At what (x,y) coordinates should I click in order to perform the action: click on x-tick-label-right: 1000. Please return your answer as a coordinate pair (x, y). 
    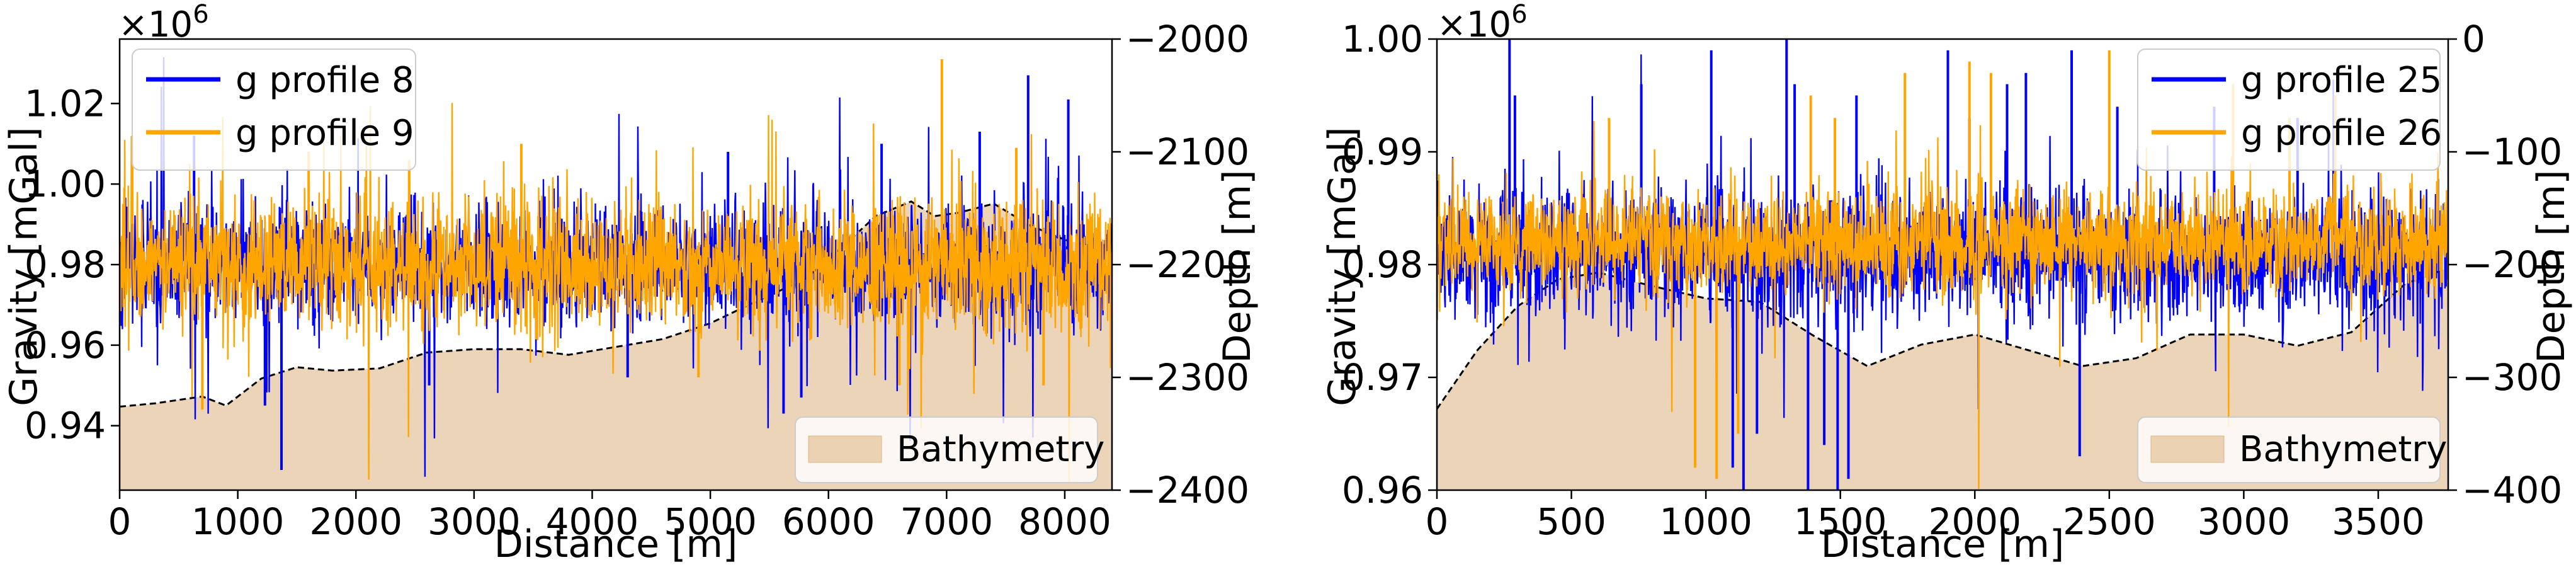
    Looking at the image, I should click on (1705, 521).